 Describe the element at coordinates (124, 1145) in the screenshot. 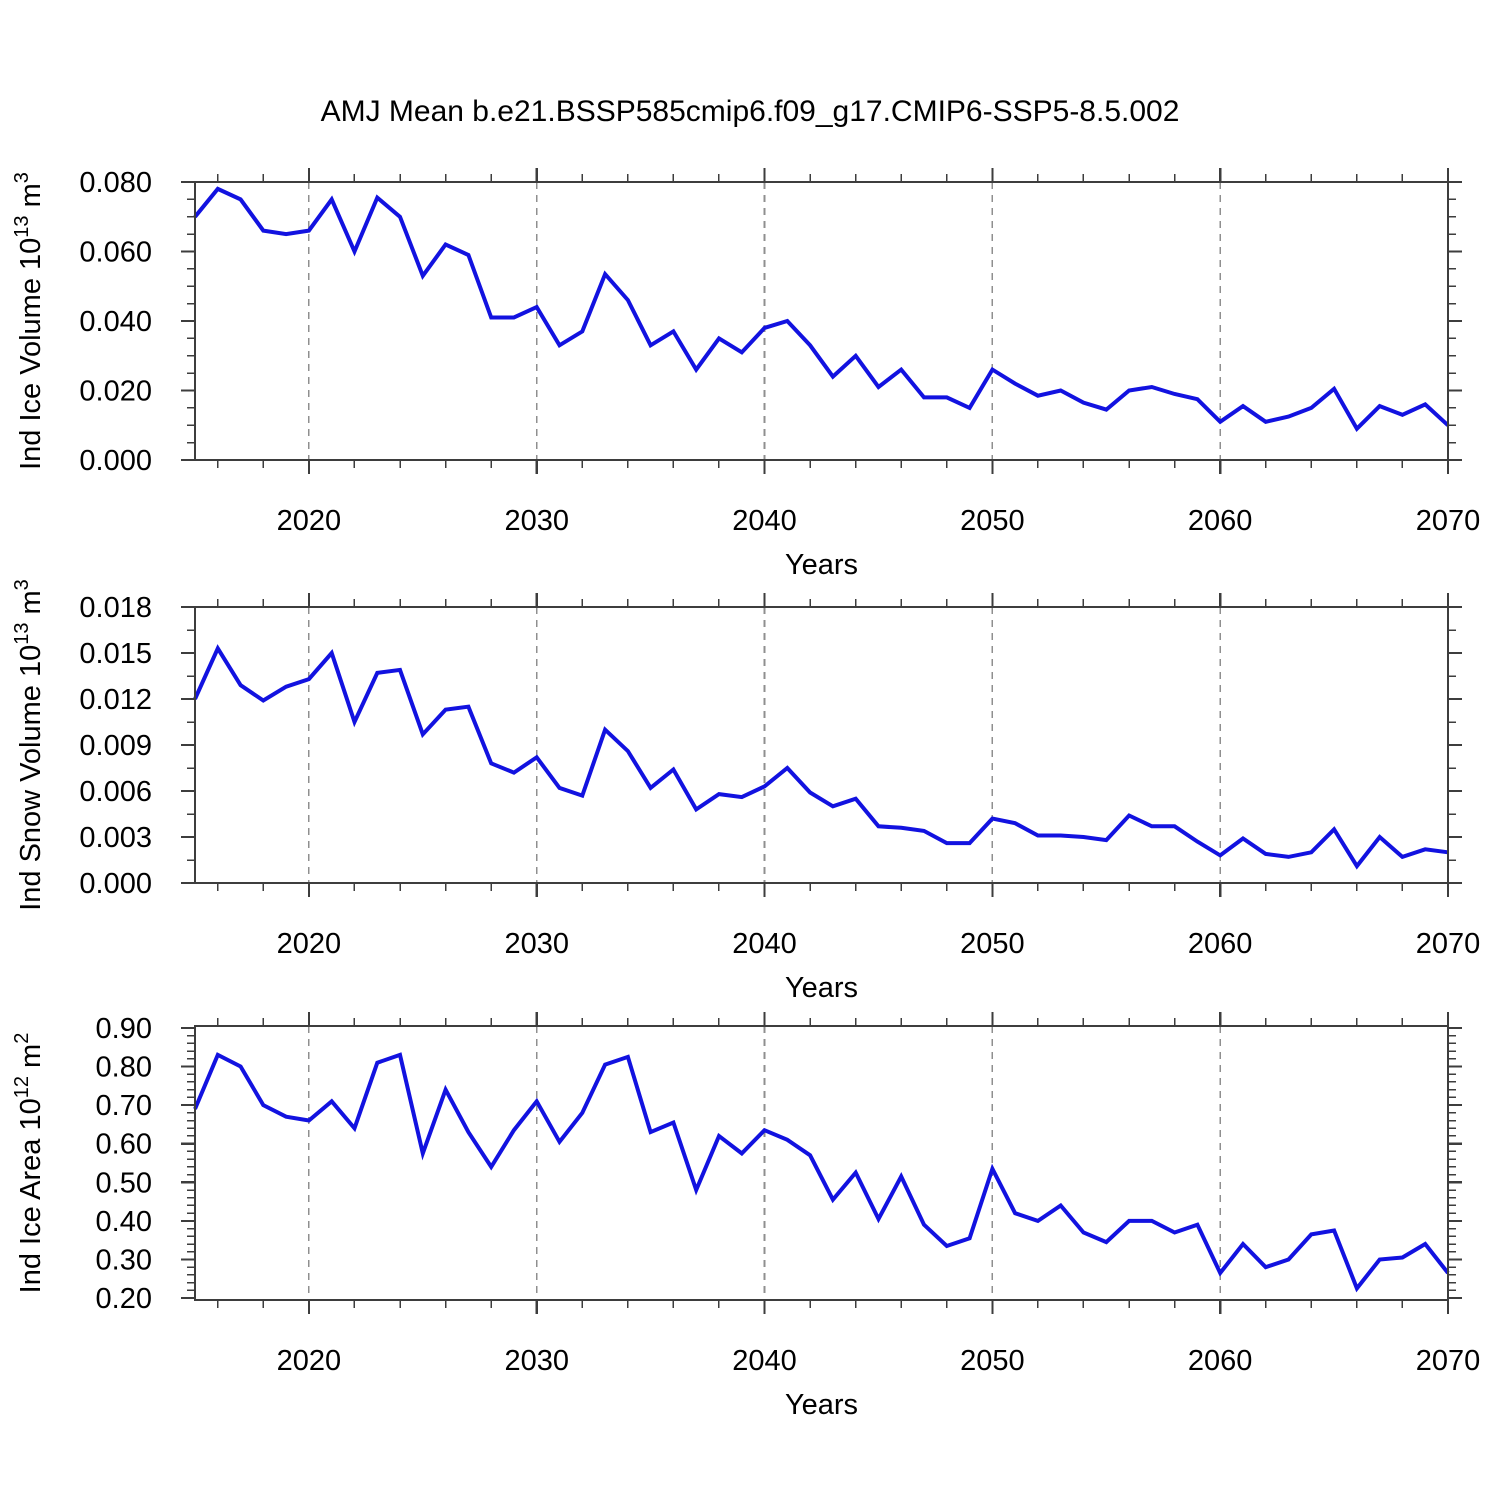

I see `y-tick-label: 0.60` at that location.